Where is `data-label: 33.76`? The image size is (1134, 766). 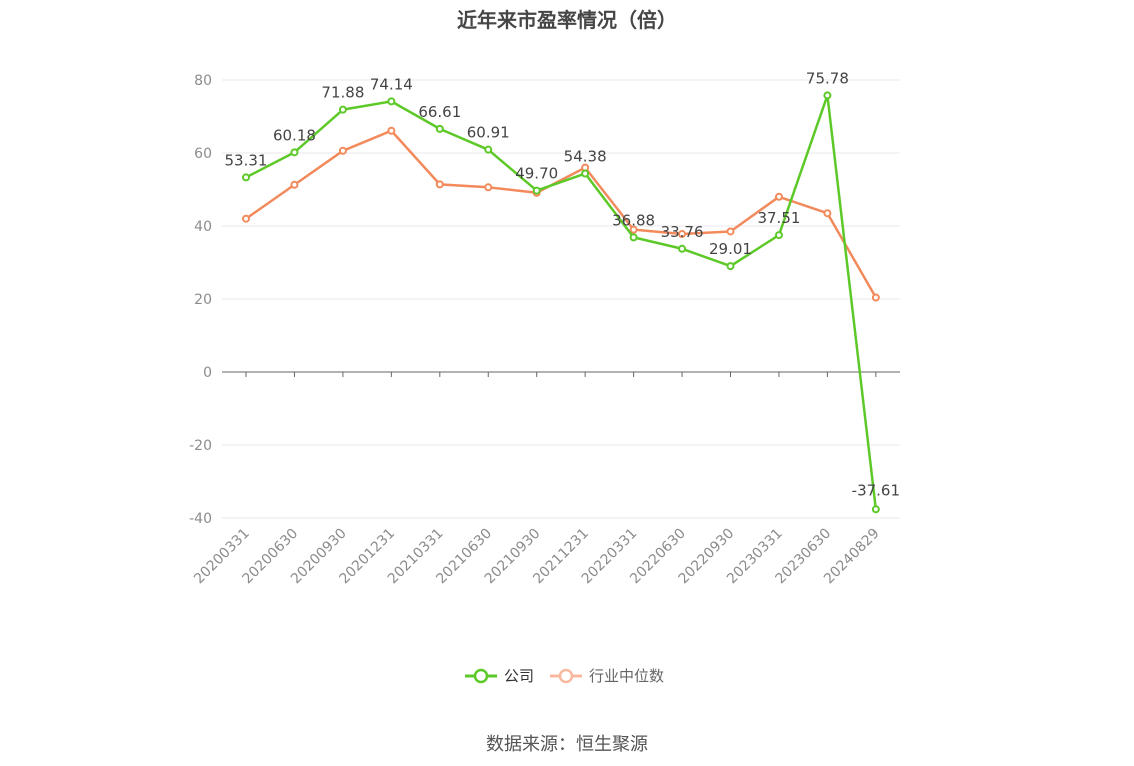
data-label: 33.76 is located at coordinates (682, 232).